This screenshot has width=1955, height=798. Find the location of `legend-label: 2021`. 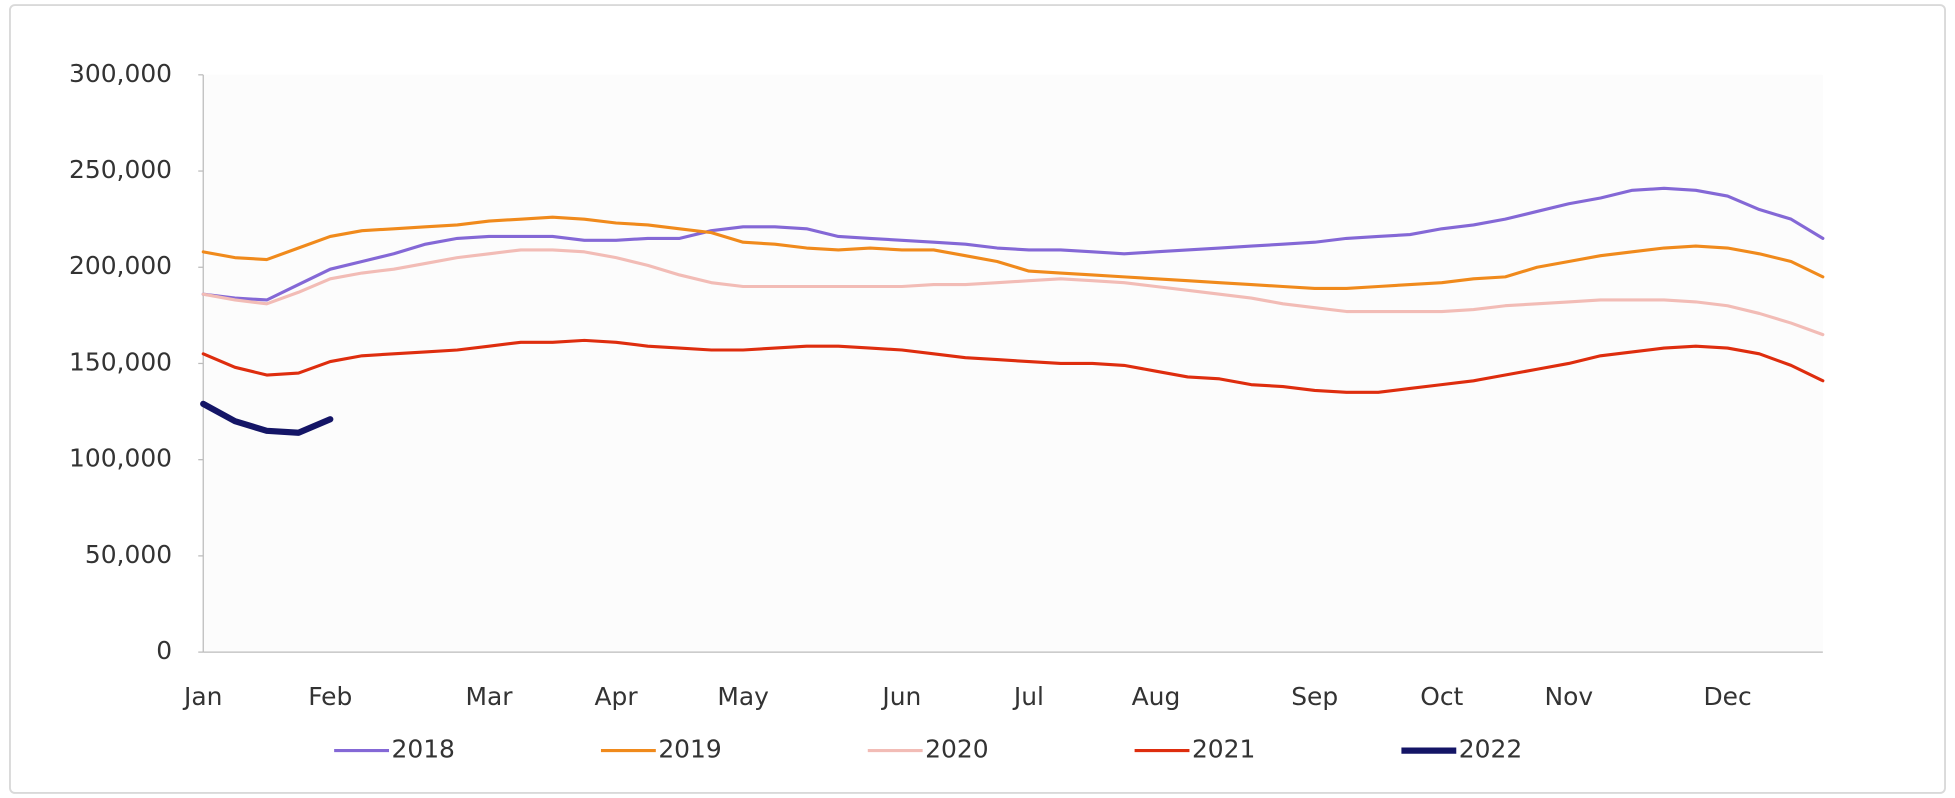

legend-label: 2021 is located at coordinates (1223, 749).